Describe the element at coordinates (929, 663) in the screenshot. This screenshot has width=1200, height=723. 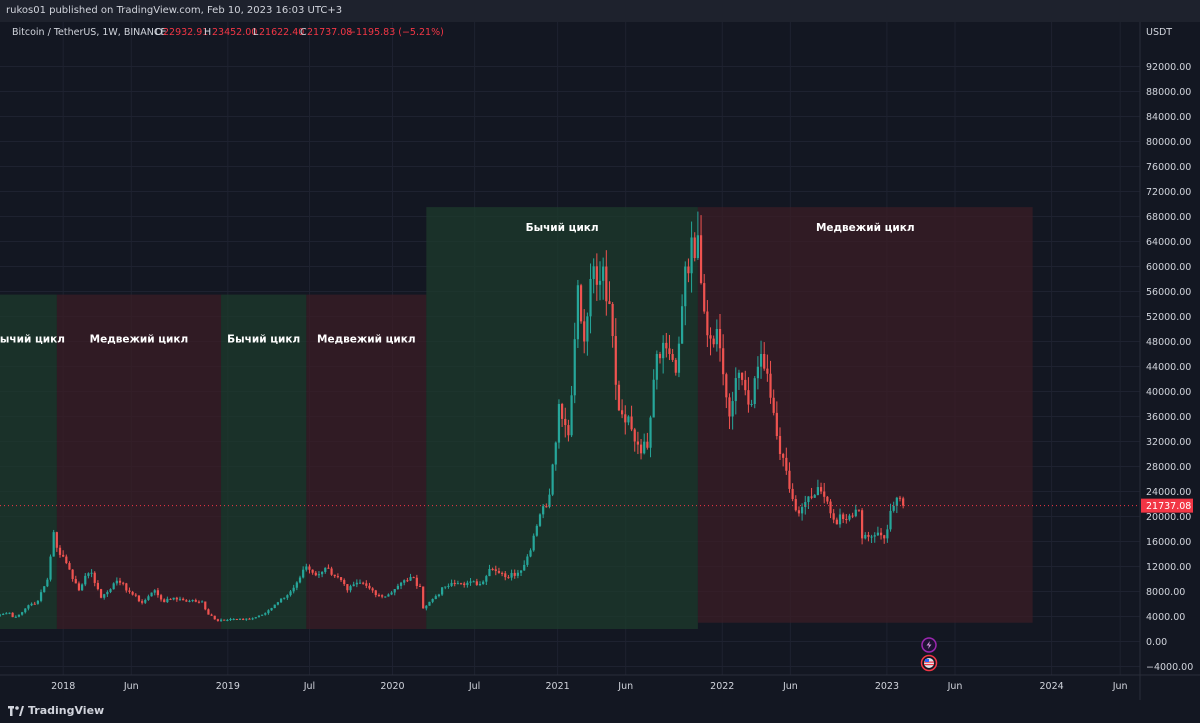
I see `us-flag-event-icon` at that location.